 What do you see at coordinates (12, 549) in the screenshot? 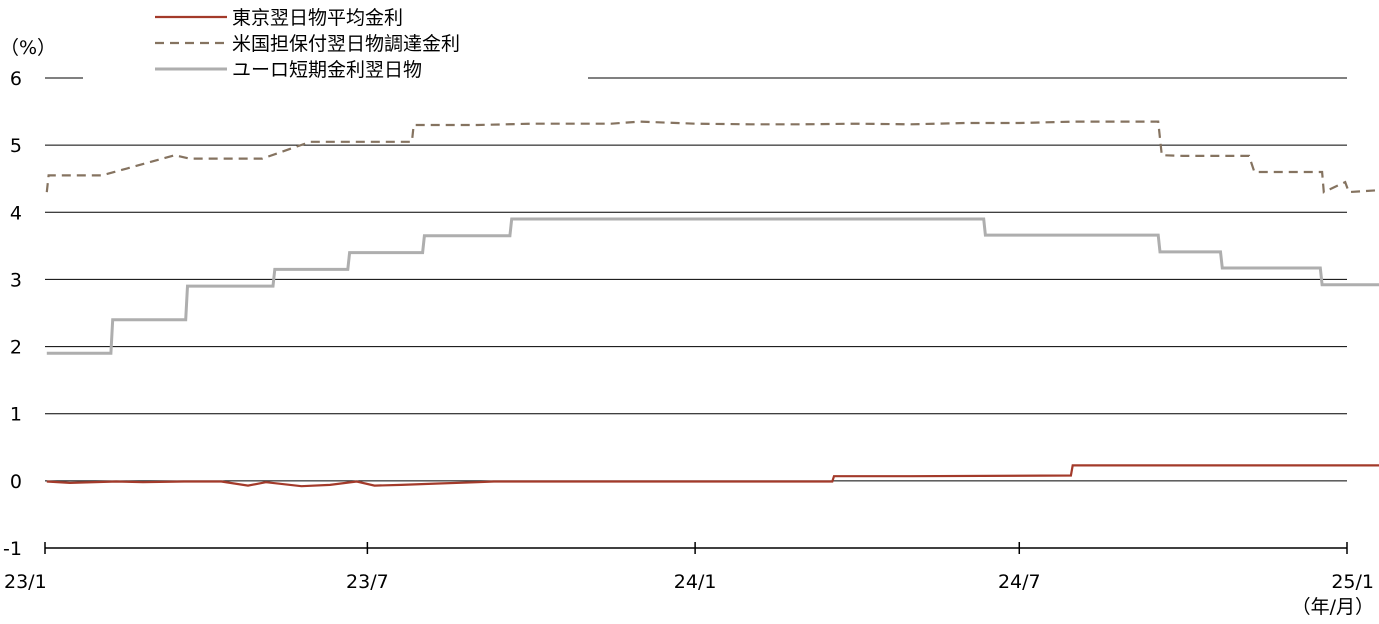
I see `y-tick-label: -1` at bounding box center [12, 549].